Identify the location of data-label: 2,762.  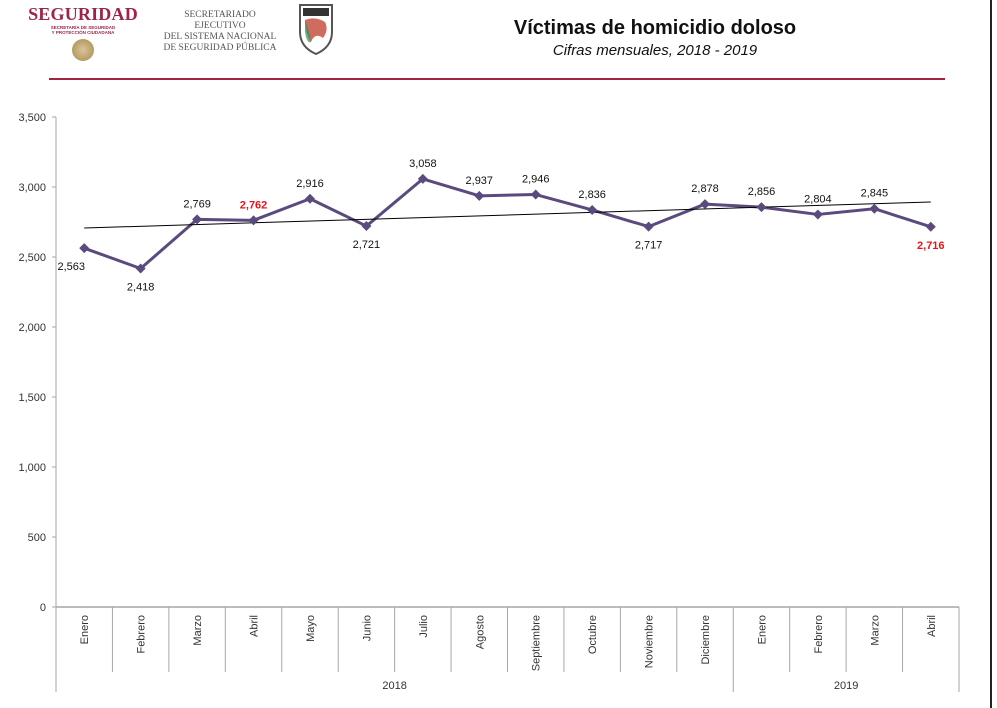
(254, 205).